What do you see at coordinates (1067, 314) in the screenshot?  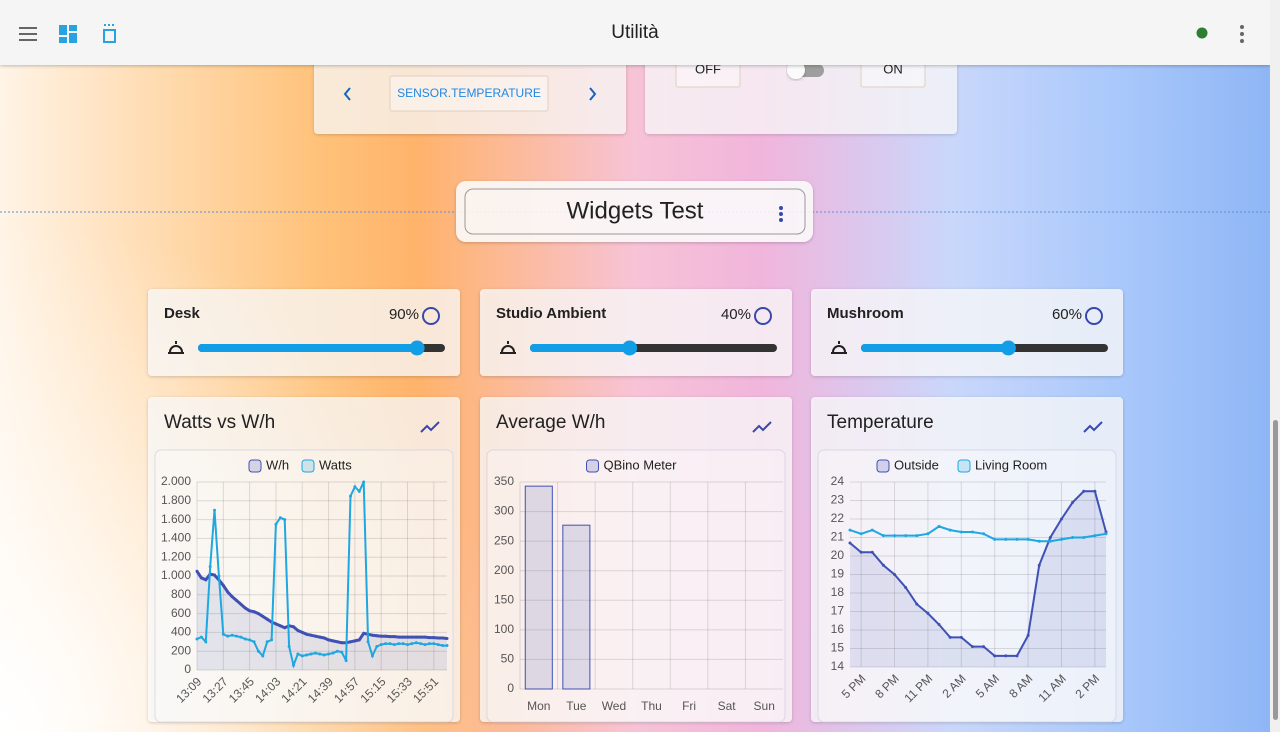 I see `light-value: 60%` at bounding box center [1067, 314].